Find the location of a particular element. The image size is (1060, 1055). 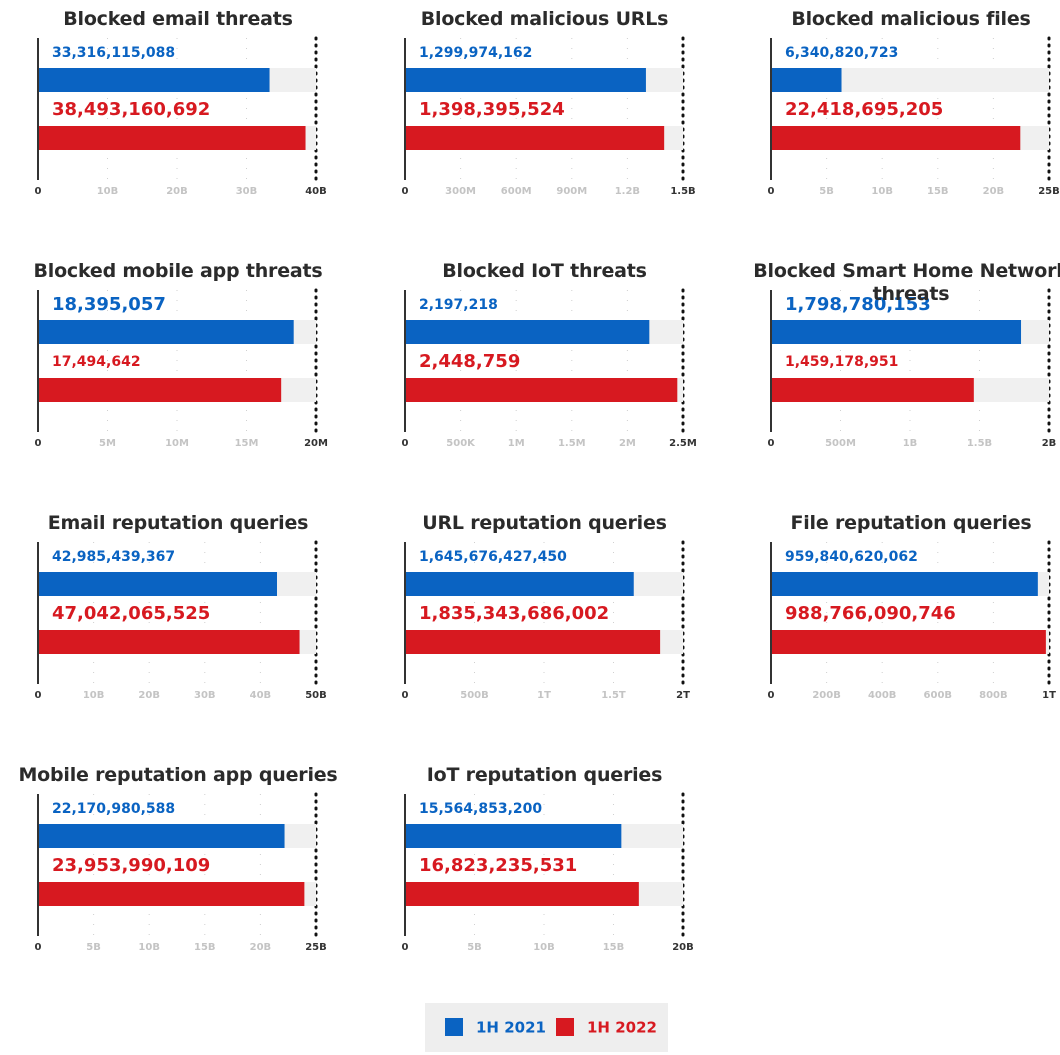

x-tick-label: 5M is located at coordinates (107, 443).